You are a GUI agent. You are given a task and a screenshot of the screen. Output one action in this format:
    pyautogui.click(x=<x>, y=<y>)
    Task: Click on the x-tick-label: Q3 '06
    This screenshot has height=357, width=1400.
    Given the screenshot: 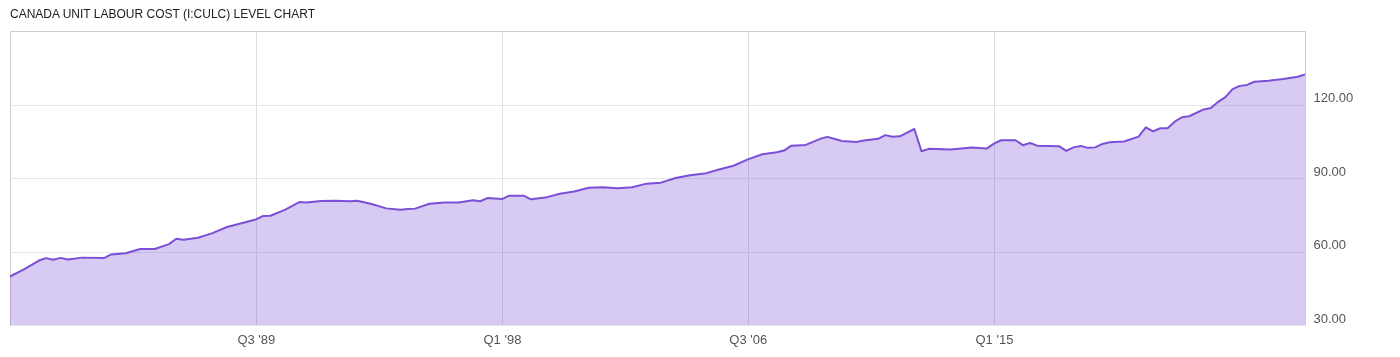 What is the action you would take?
    pyautogui.click(x=748, y=339)
    